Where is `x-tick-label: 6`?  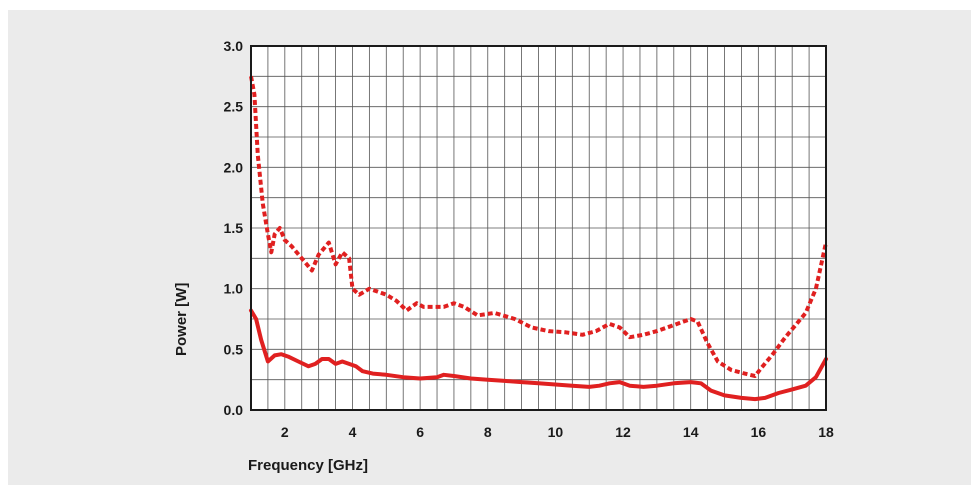 x-tick-label: 6 is located at coordinates (420, 432).